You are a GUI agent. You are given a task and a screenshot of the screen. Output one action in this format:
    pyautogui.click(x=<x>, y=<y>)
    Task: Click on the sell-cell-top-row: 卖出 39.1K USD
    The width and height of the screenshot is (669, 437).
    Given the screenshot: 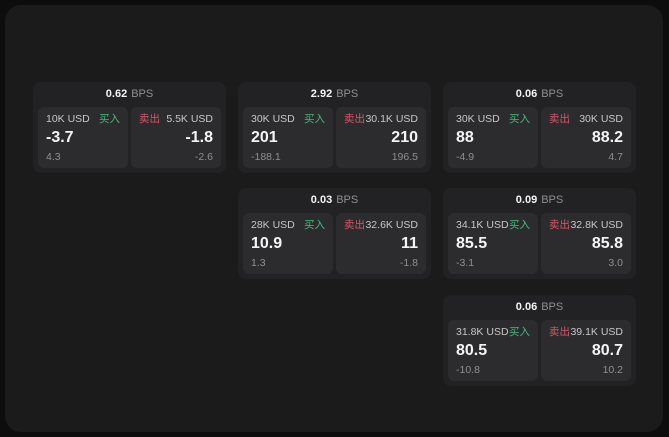 What is the action you would take?
    pyautogui.click(x=586, y=332)
    